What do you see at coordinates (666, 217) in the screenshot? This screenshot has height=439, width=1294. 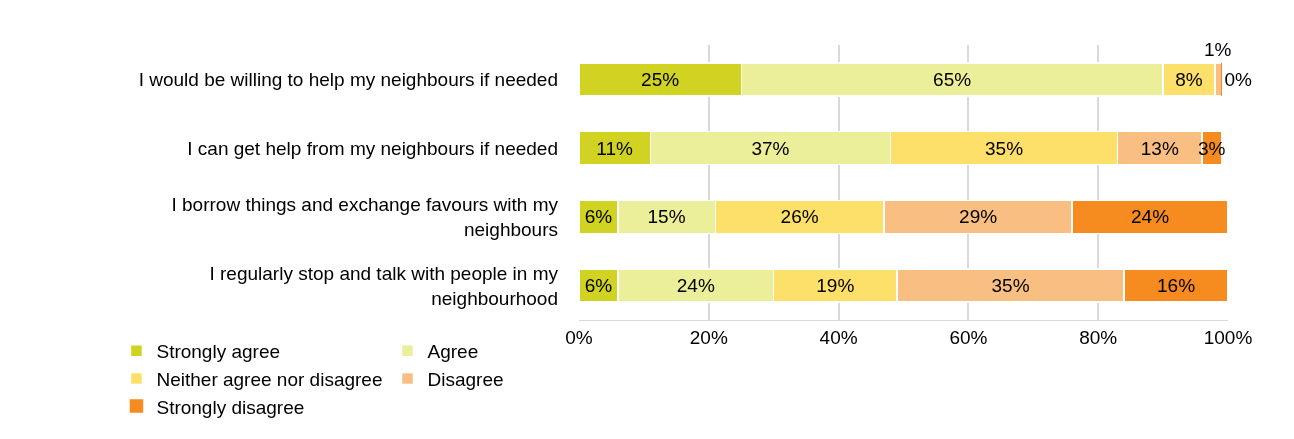 I see `data-label: 15%` at bounding box center [666, 217].